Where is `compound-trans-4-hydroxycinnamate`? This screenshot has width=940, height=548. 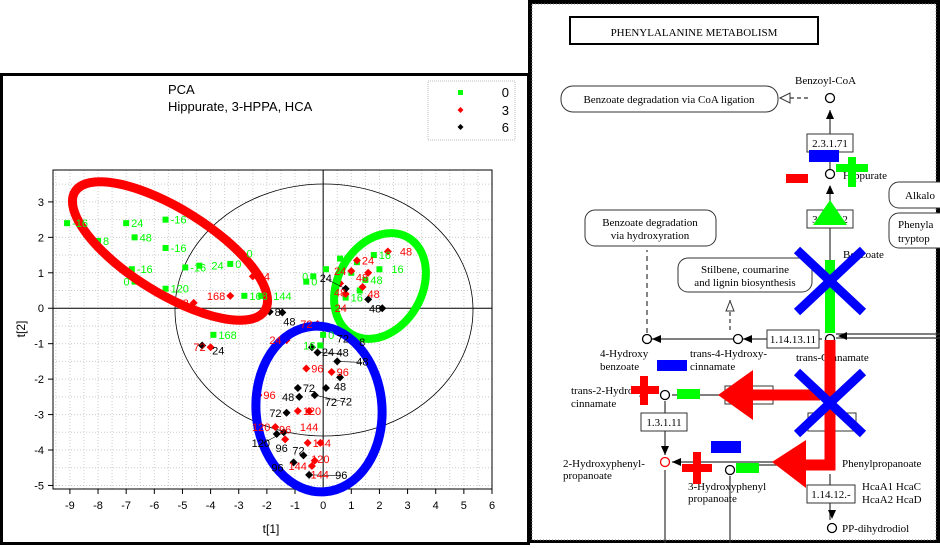
compound-trans-4-hydroxycinnamate is located at coordinates (738, 339).